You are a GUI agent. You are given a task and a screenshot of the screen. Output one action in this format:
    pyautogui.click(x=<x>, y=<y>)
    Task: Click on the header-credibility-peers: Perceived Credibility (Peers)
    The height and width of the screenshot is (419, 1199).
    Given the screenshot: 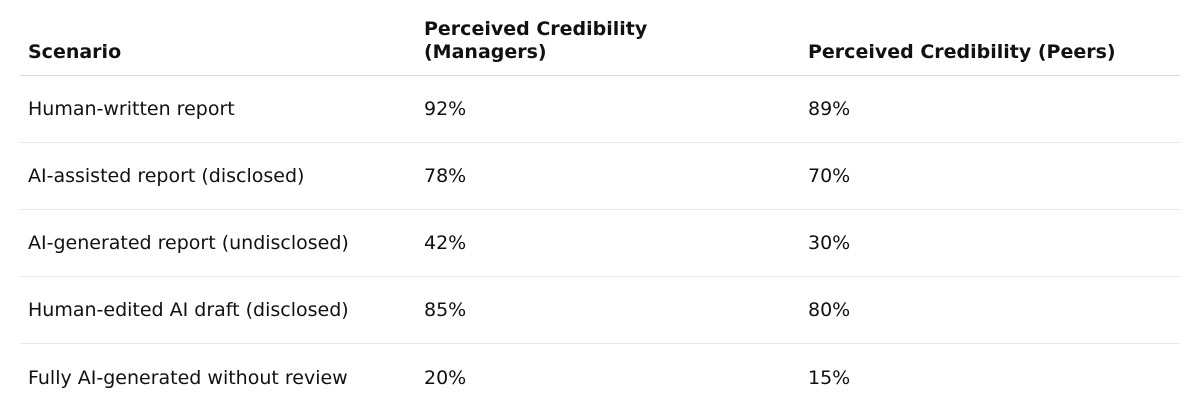 What is the action you would take?
    pyautogui.click(x=962, y=52)
    